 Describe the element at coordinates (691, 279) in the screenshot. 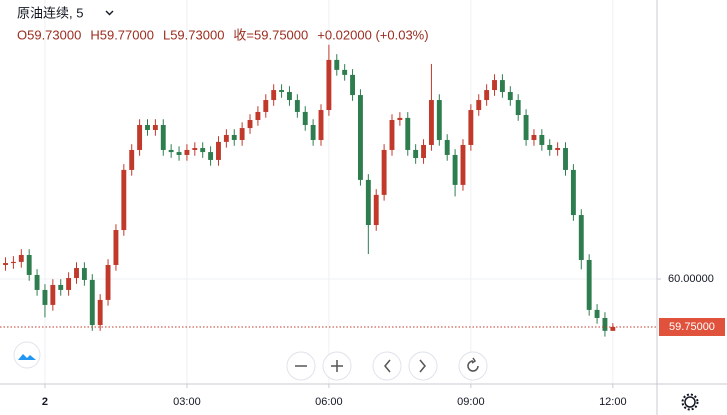

I see `y-tick-label: 60.00000` at that location.